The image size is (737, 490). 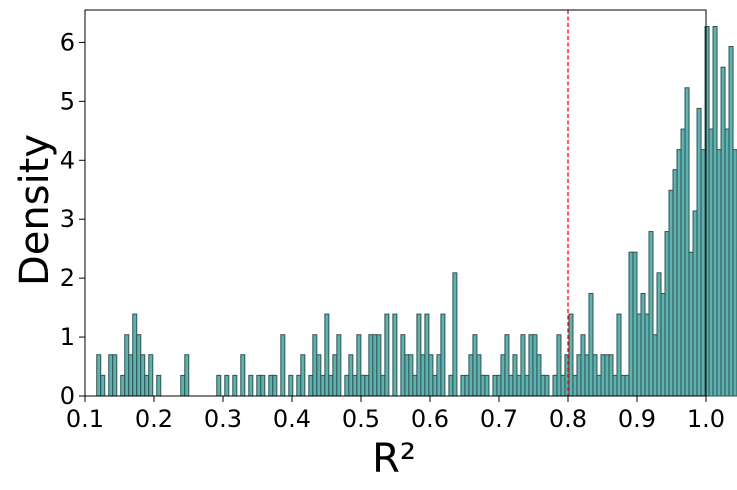 What do you see at coordinates (706, 419) in the screenshot?
I see `x-tick-label: 1.0` at bounding box center [706, 419].